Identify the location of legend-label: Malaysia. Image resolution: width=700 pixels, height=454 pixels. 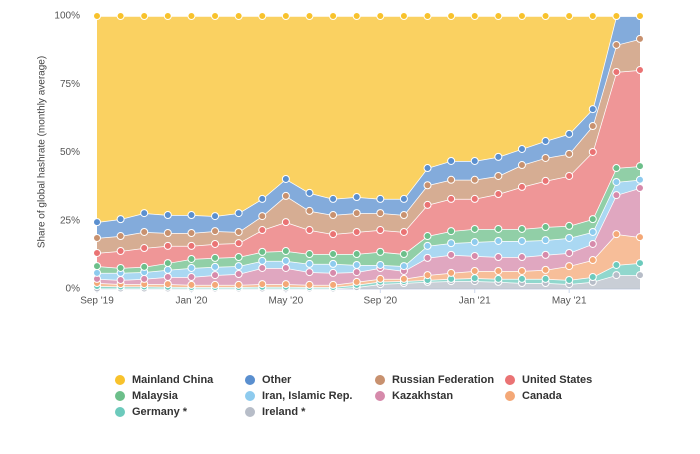
(155, 396).